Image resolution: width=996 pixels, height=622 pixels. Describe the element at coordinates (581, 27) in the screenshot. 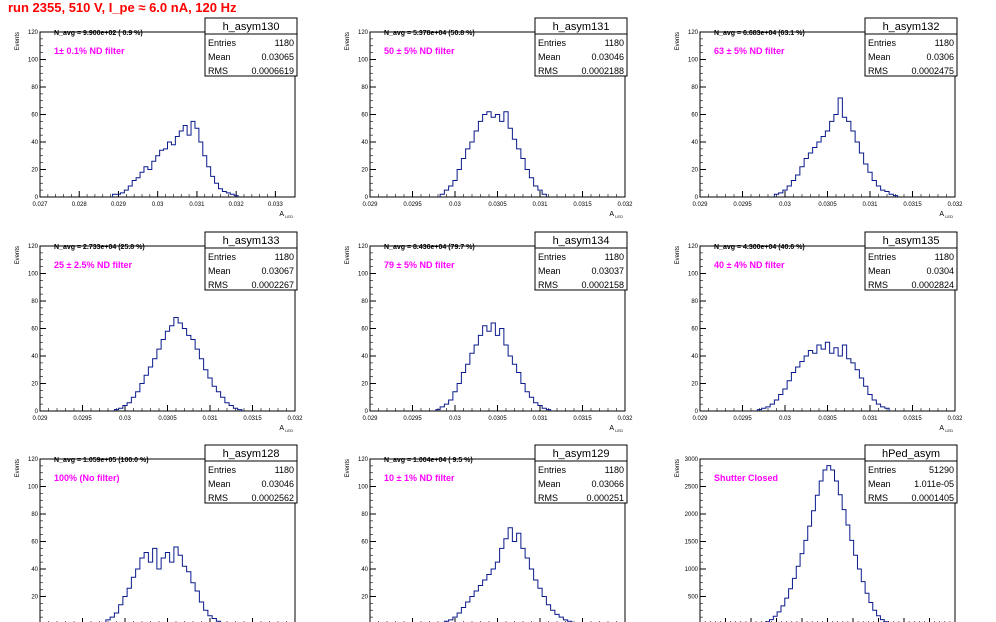

I see `stats-title: h_asym131` at that location.